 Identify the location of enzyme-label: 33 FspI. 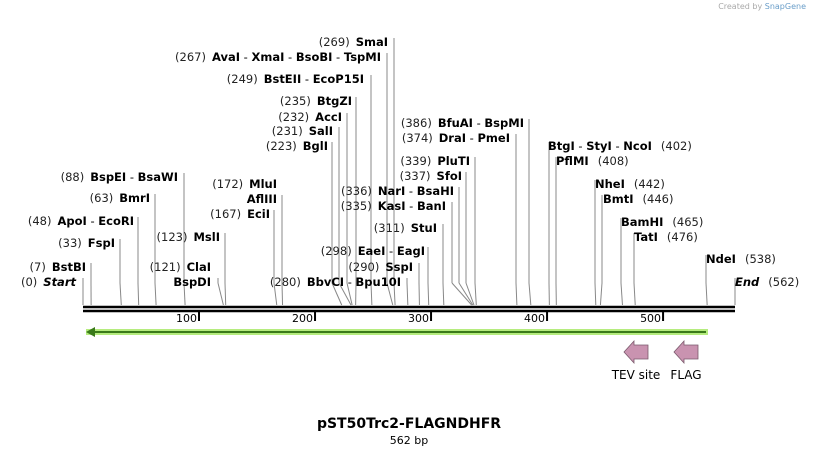
(86, 243).